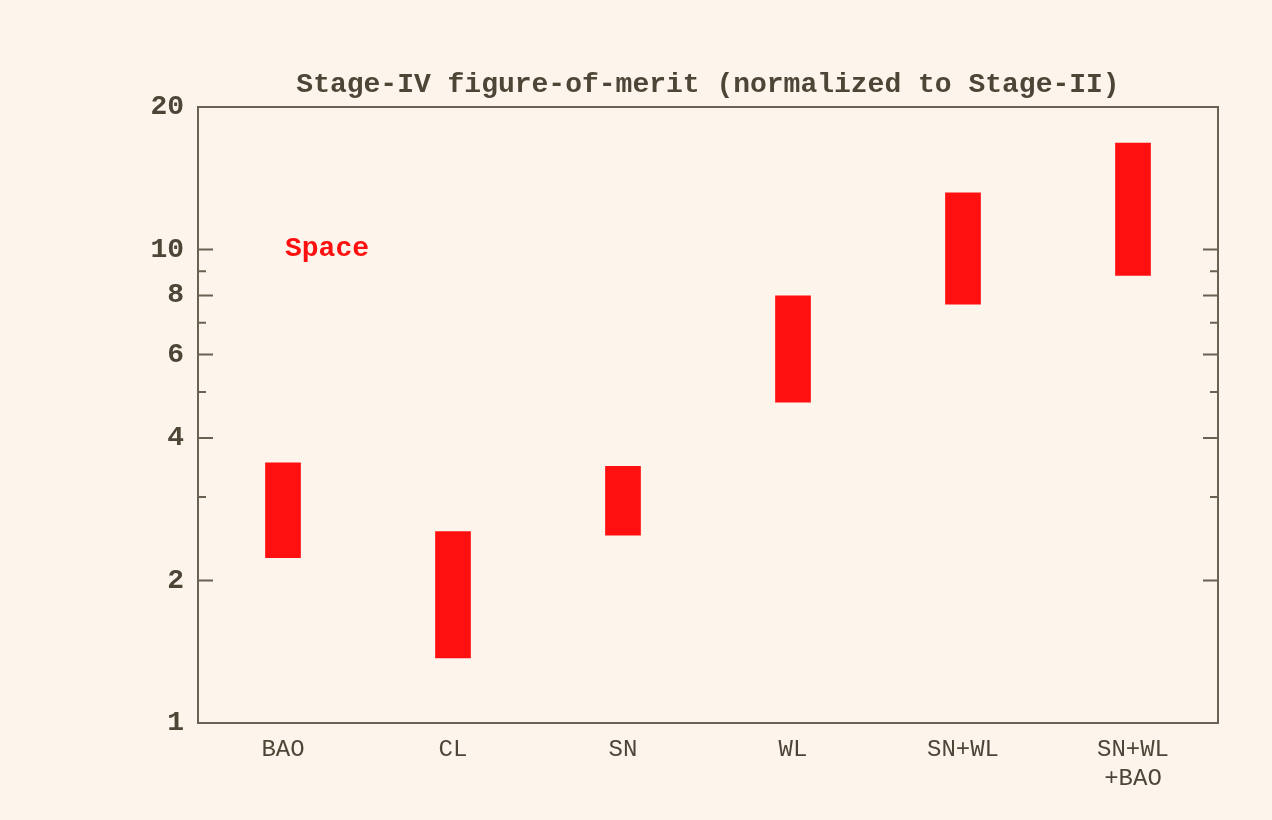  Describe the element at coordinates (1133, 763) in the screenshot. I see `x-tick-label: SN+WL +BAO` at that location.